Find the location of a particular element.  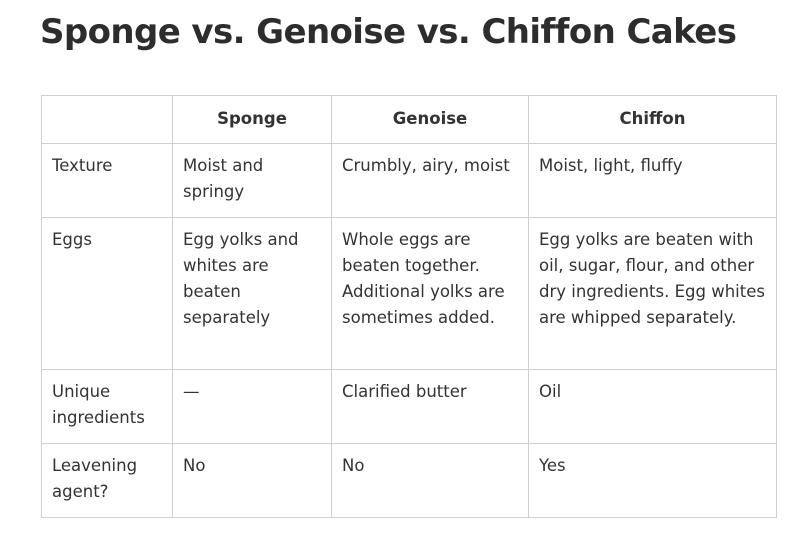

cell-genoise-leavening: No is located at coordinates (430, 480).